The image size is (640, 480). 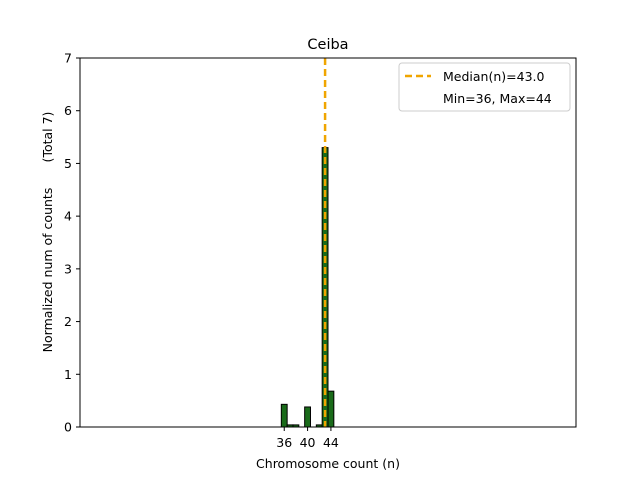 What do you see at coordinates (68, 268) in the screenshot?
I see `y-tick-label: 3` at bounding box center [68, 268].